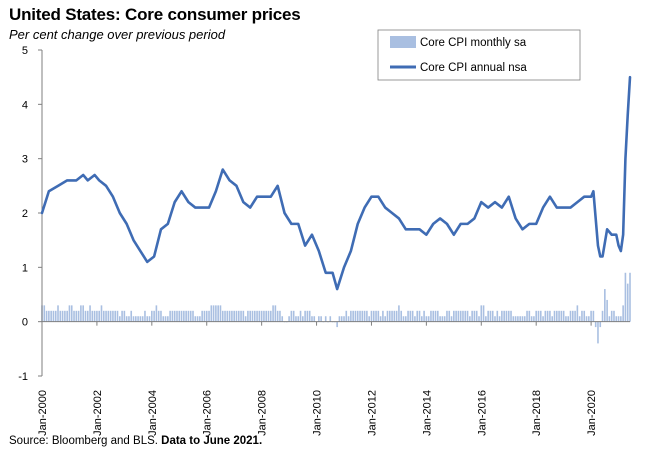 This screenshot has height=455, width=650. Describe the element at coordinates (25, 105) in the screenshot. I see `y-tick-label: 4` at that location.